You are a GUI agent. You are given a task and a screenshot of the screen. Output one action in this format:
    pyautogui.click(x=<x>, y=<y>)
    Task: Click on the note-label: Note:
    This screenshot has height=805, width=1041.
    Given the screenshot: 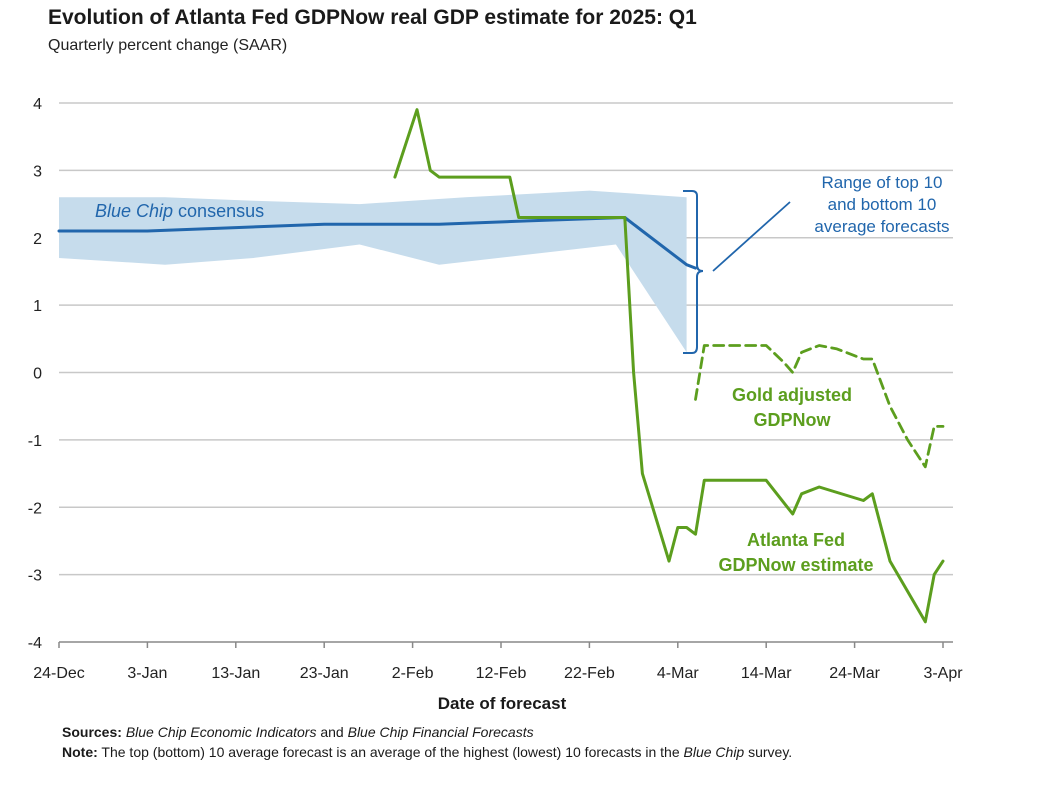 What is the action you would take?
    pyautogui.click(x=80, y=752)
    